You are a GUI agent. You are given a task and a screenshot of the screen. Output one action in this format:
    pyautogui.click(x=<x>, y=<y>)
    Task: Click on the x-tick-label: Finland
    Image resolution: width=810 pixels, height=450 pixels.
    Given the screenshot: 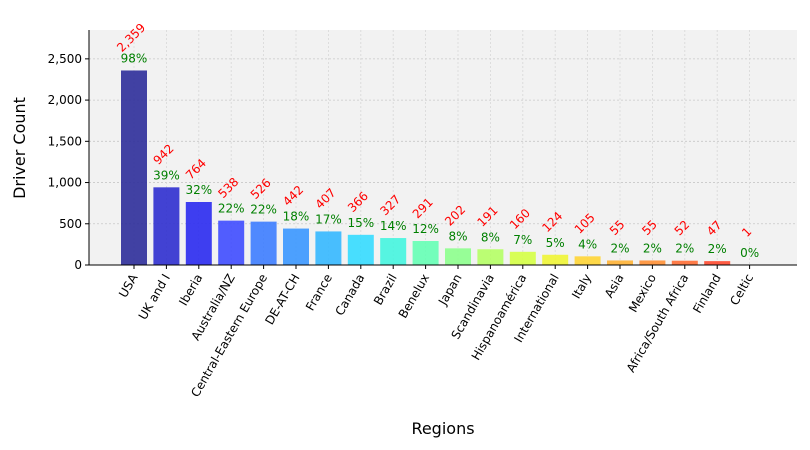 What is the action you would take?
    pyautogui.click(x=707, y=294)
    